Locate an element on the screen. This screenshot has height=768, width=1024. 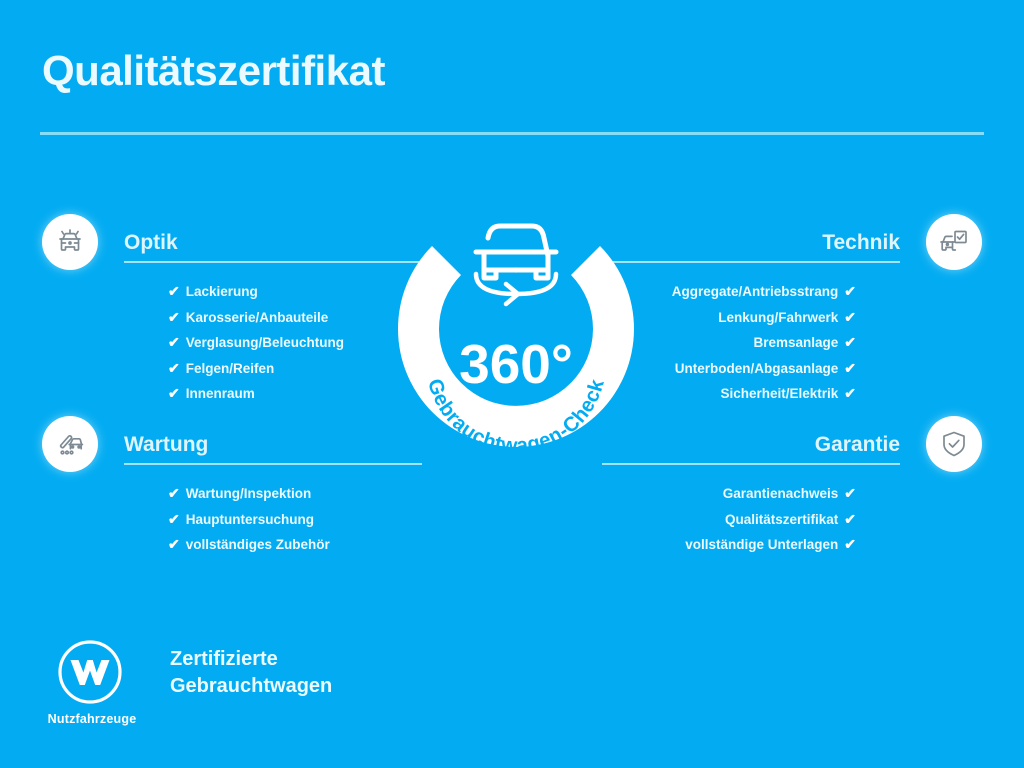
list-item-label: Wartung/Inspektion is located at coordinates (248, 493).